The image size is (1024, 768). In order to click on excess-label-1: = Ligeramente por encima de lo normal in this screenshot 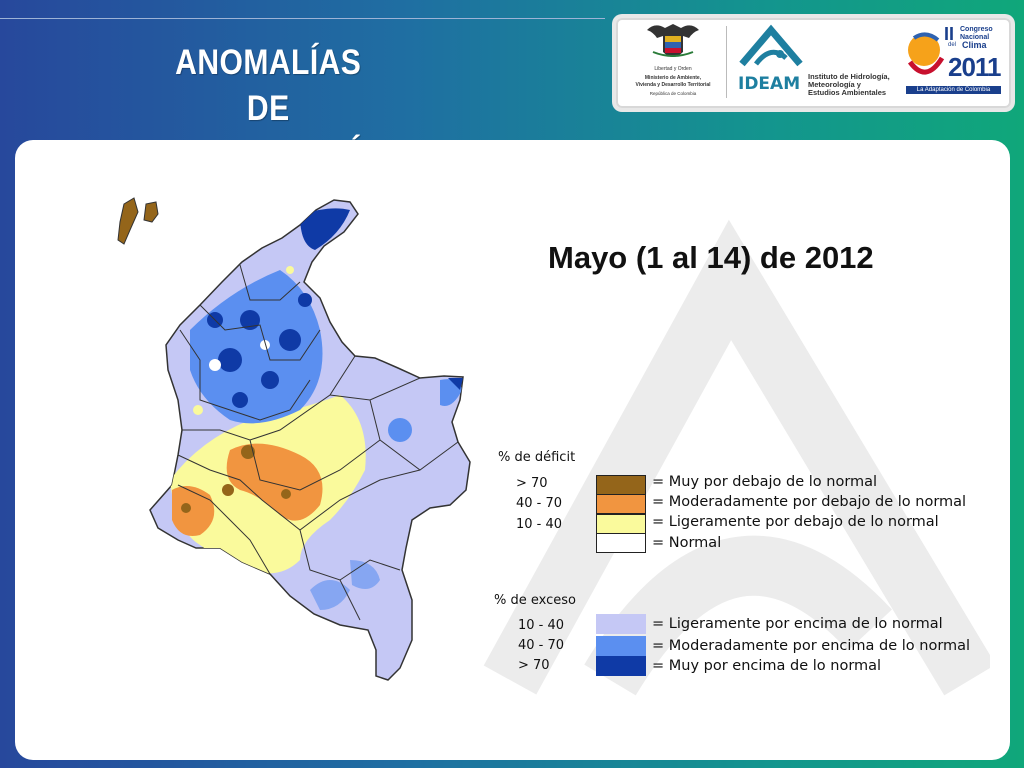, I will do `click(797, 624)`.